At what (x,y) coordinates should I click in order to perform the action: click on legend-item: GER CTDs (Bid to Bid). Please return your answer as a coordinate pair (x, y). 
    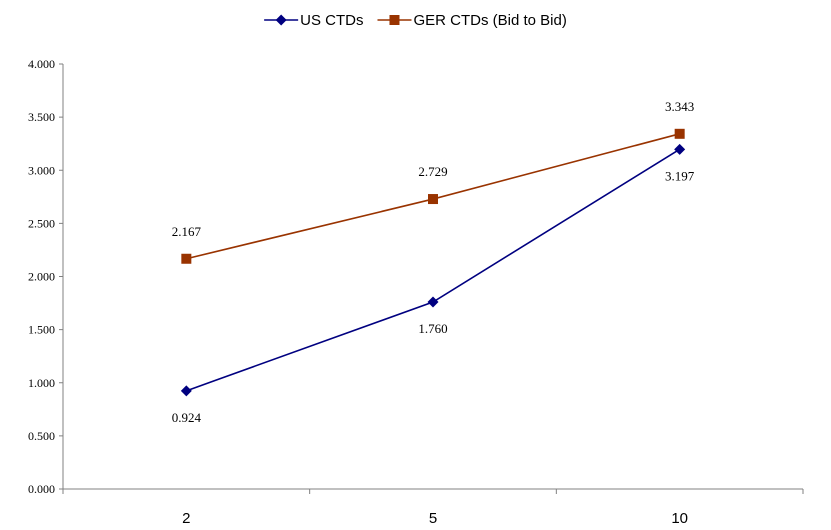
    Looking at the image, I should click on (472, 20).